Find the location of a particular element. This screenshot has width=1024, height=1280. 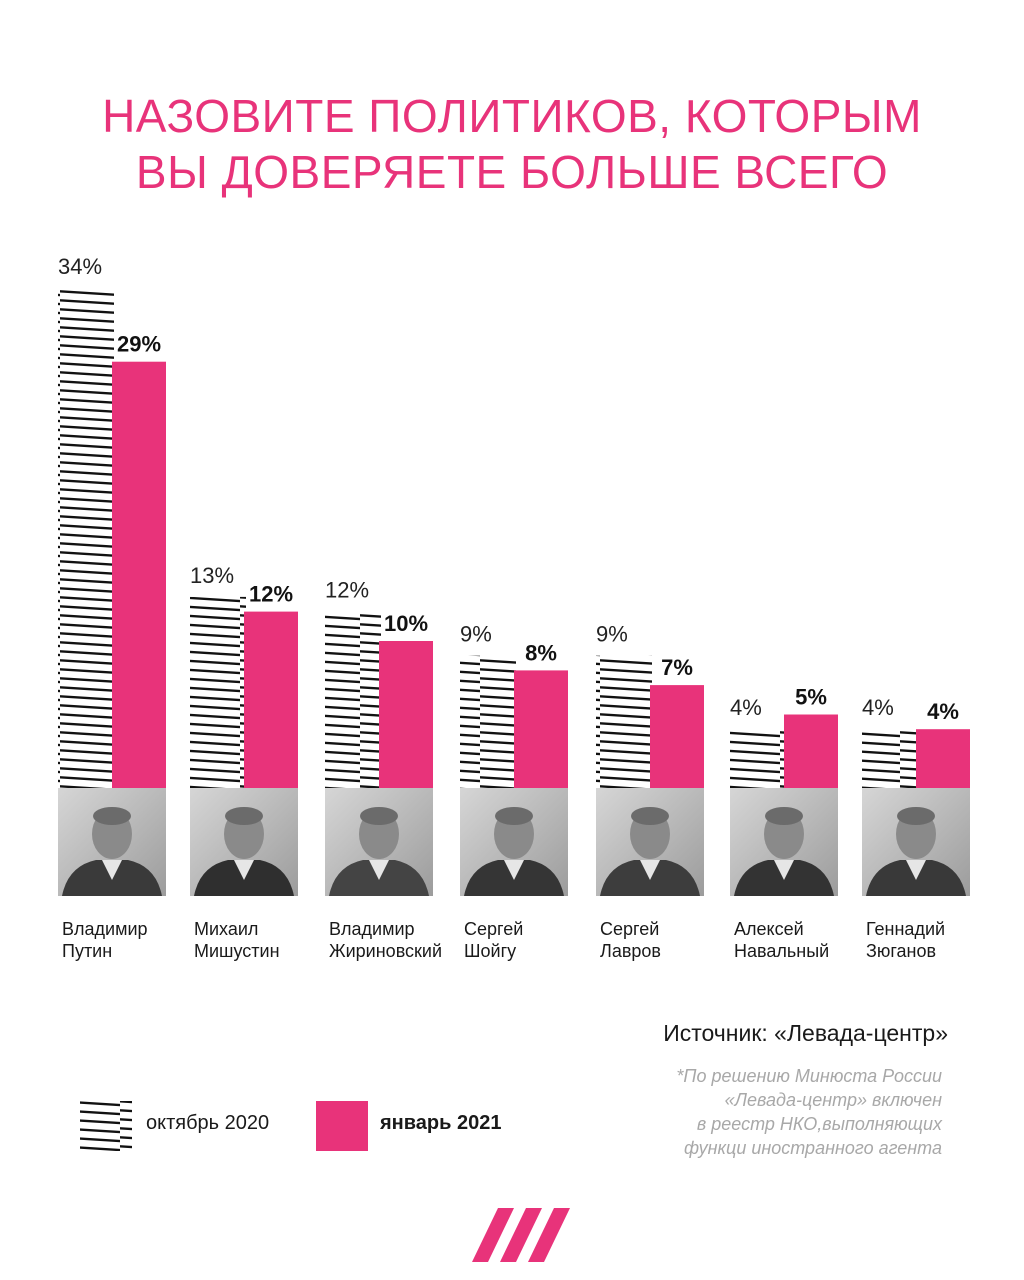

note-line: *По решению Минюста России is located at coordinates (809, 1076).